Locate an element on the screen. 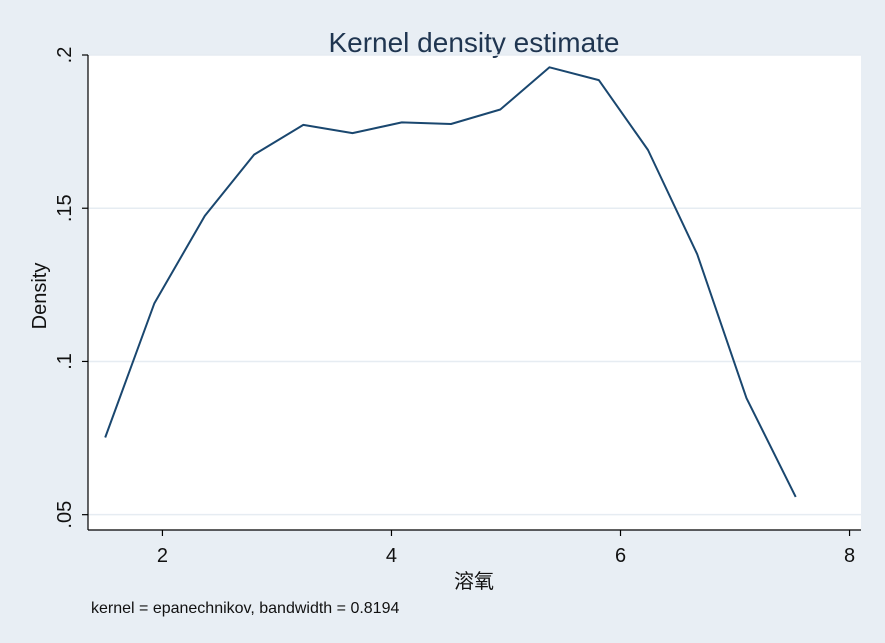 This screenshot has width=885, height=643. x-tick-label: 8 is located at coordinates (849, 556).